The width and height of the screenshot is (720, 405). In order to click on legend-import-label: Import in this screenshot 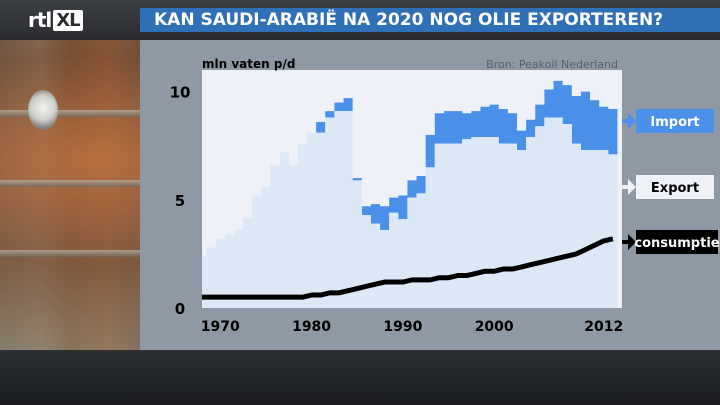, I will do `click(674, 122)`.